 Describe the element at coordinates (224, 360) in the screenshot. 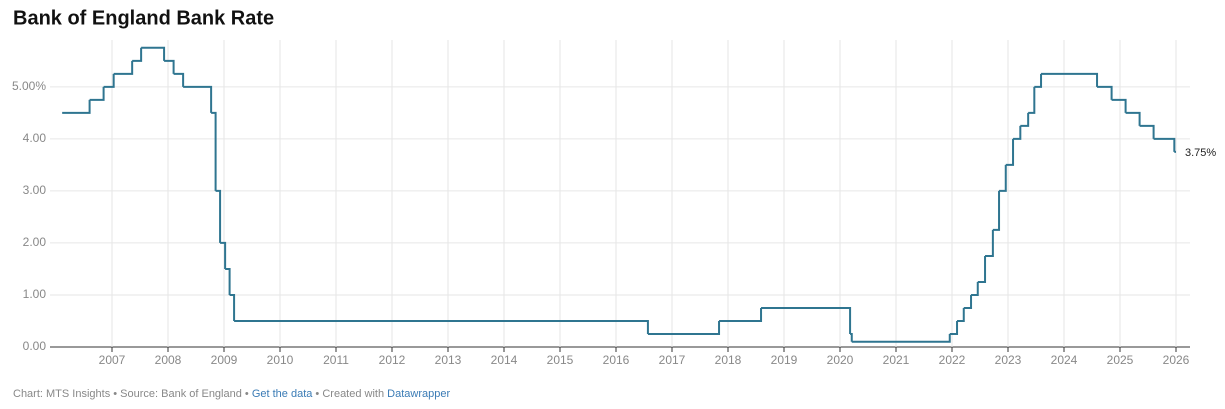

I see `x-tick-label: 2009` at that location.